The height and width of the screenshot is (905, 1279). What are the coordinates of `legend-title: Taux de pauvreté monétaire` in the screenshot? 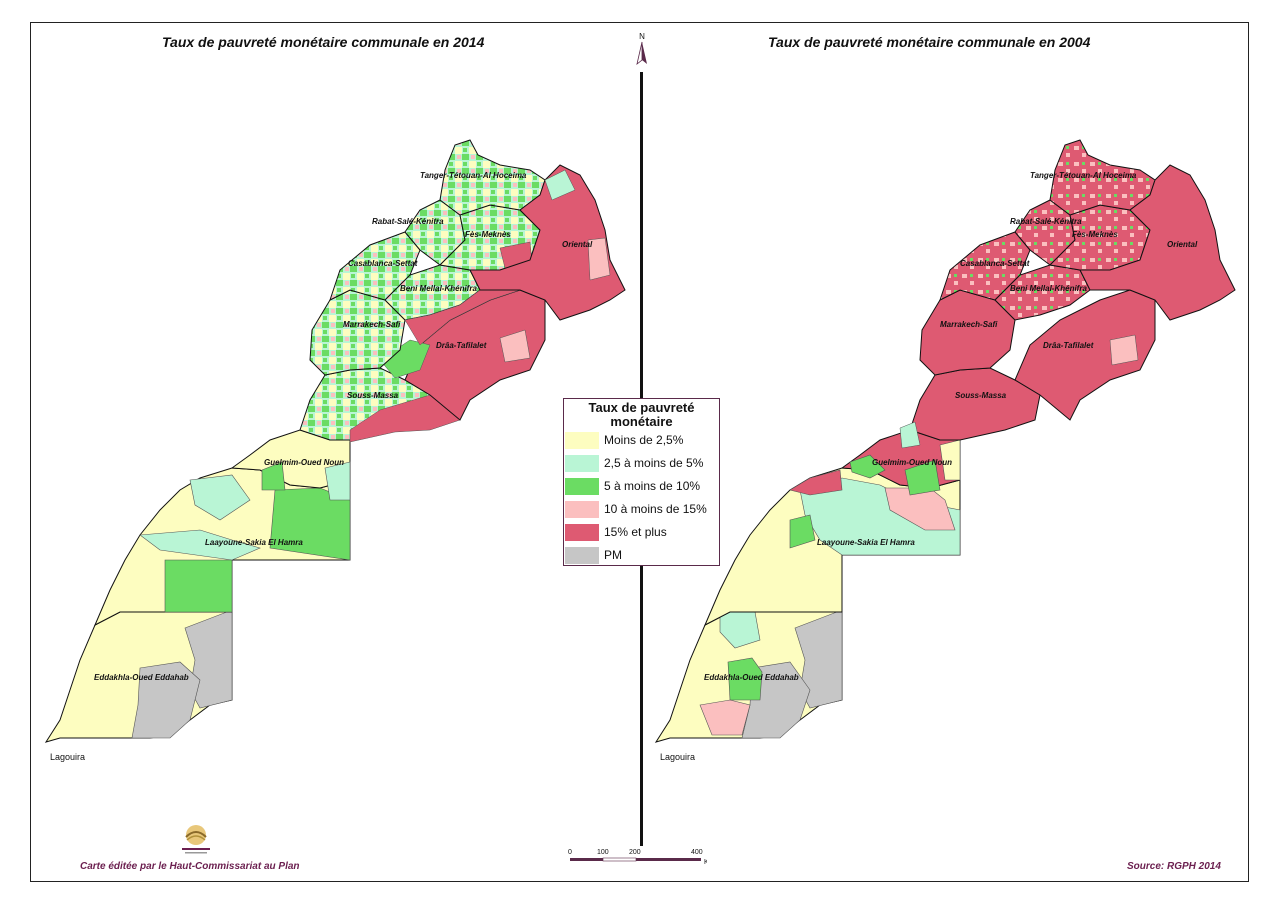 It's located at (641, 414).